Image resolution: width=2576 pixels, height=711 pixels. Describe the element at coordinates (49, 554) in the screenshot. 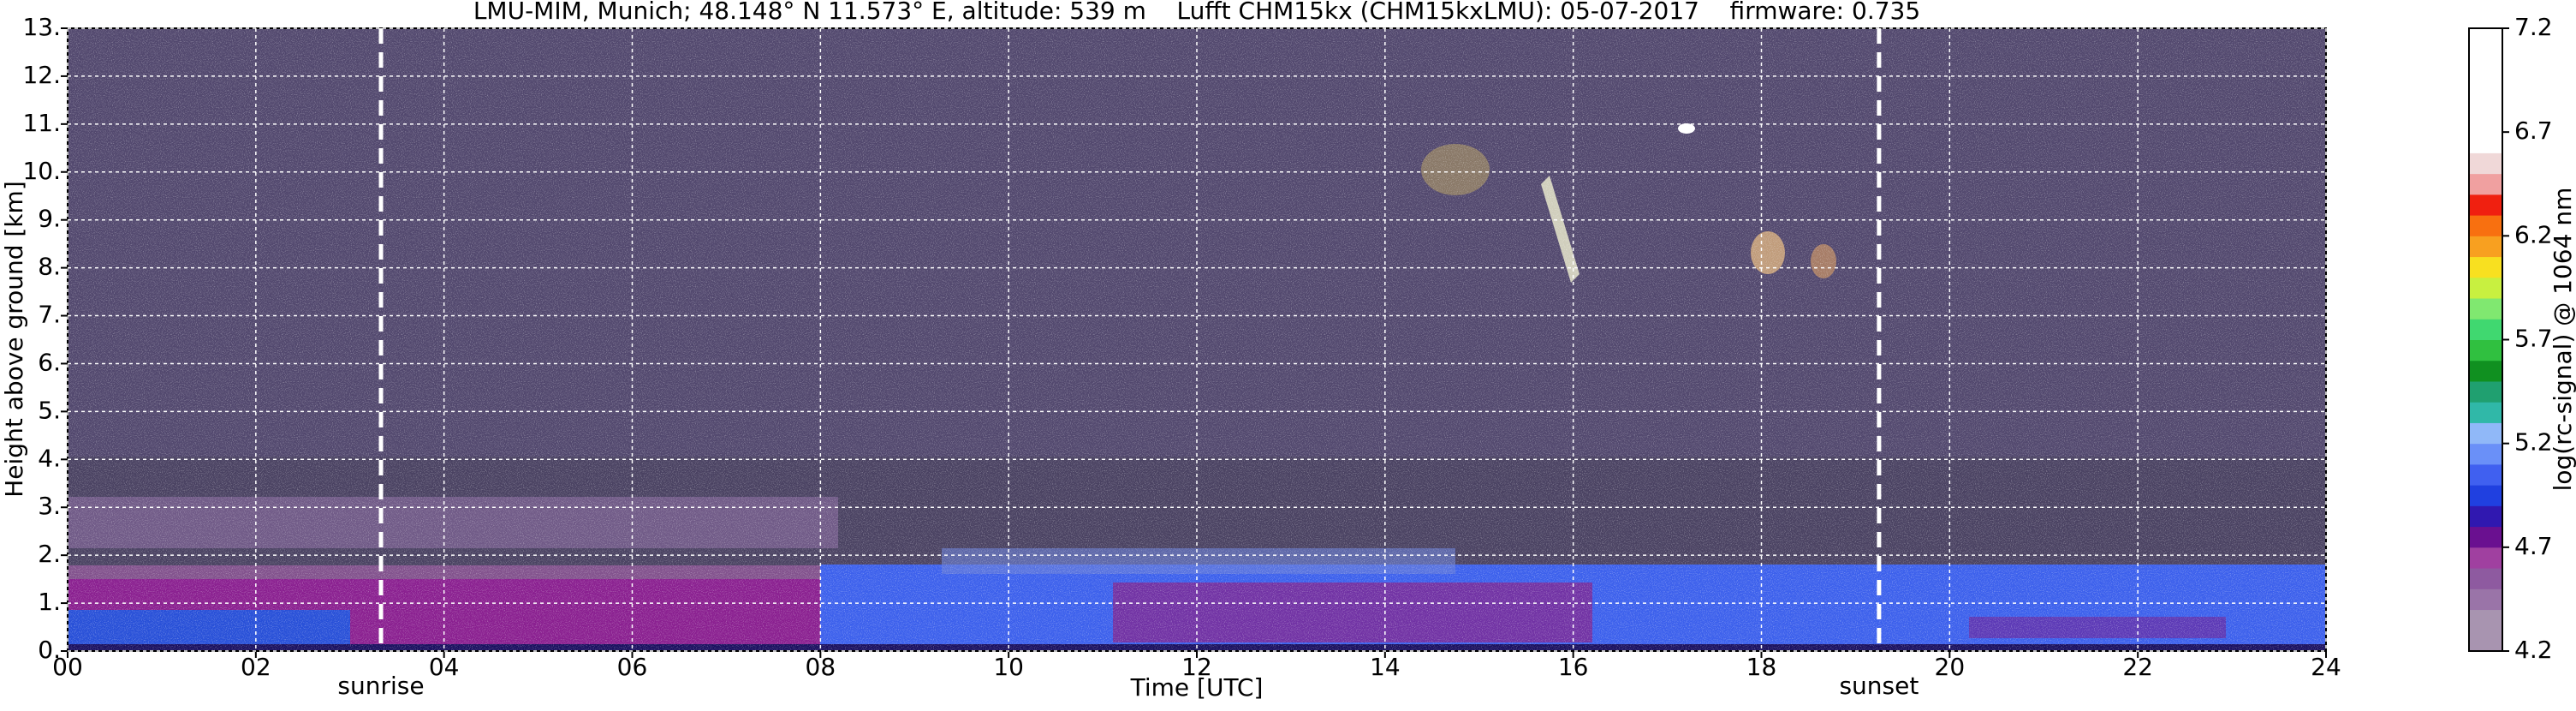

I see `y-tick-label: 2.` at that location.